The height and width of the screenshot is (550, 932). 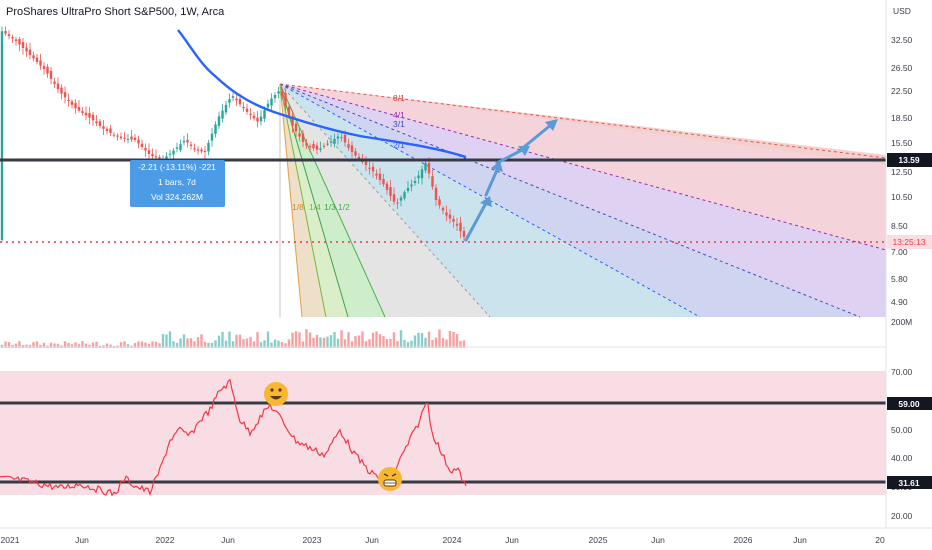 I want to click on price-tick-label: 5.80, so click(x=899, y=279).